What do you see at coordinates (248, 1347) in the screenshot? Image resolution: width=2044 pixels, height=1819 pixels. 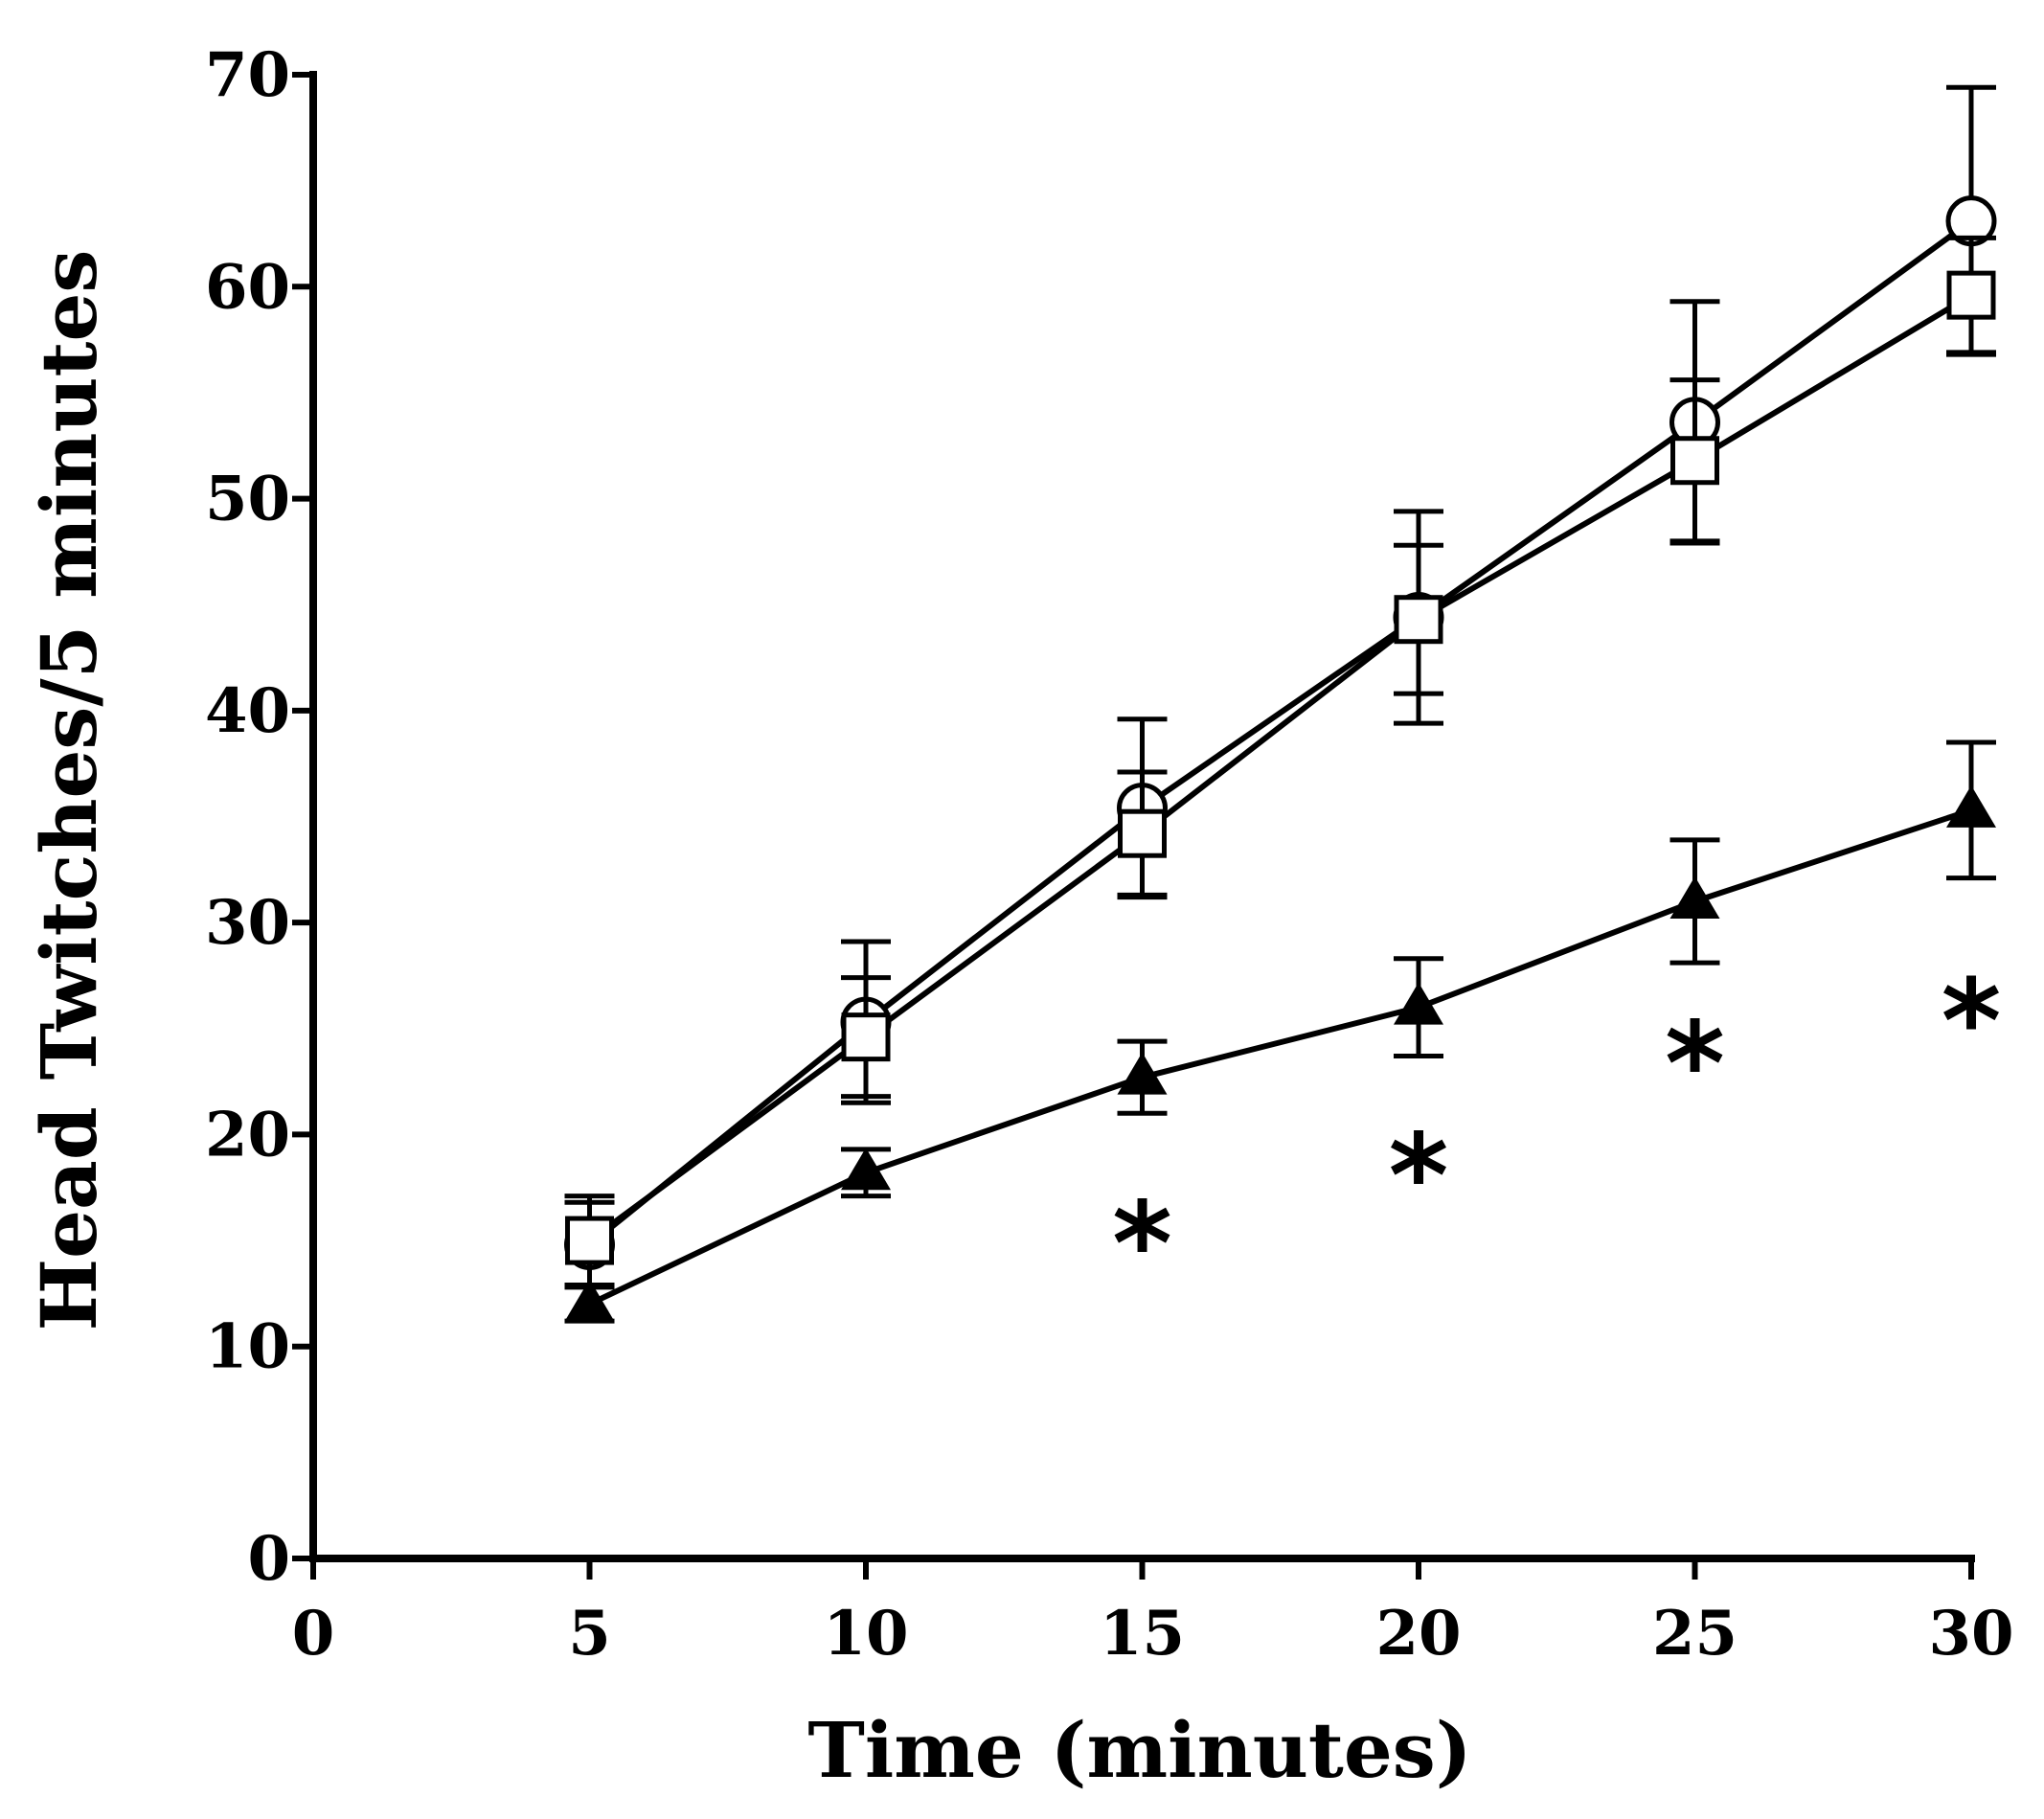 I see `y-tick-label-10: 10` at bounding box center [248, 1347].